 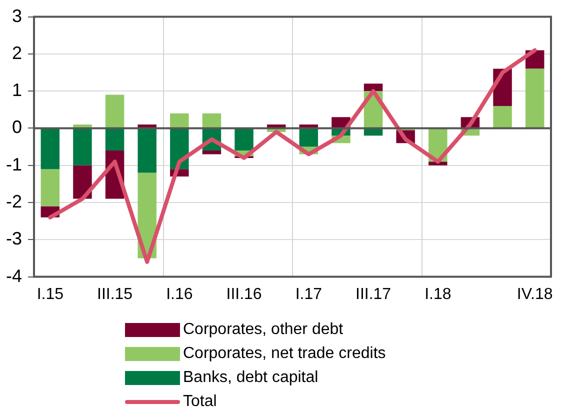 What do you see at coordinates (14, 238) in the screenshot?
I see `y-tick-label: -3` at bounding box center [14, 238].